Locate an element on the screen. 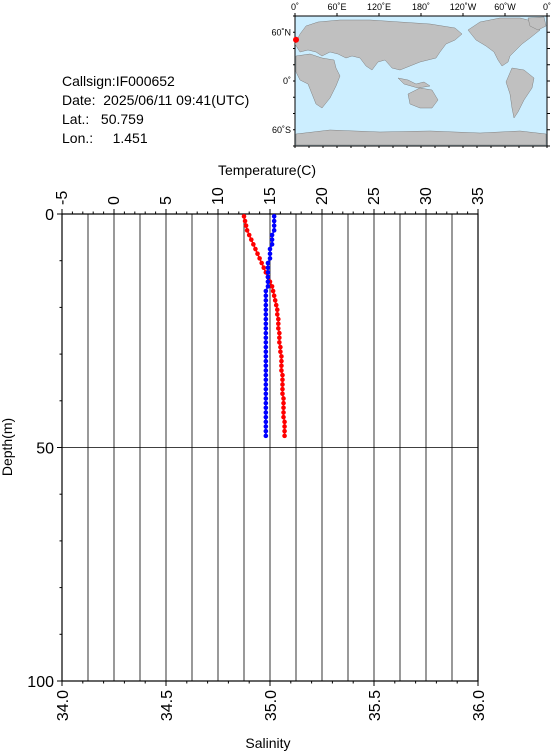 The width and height of the screenshot is (553, 751). land-australia is located at coordinates (423, 98).